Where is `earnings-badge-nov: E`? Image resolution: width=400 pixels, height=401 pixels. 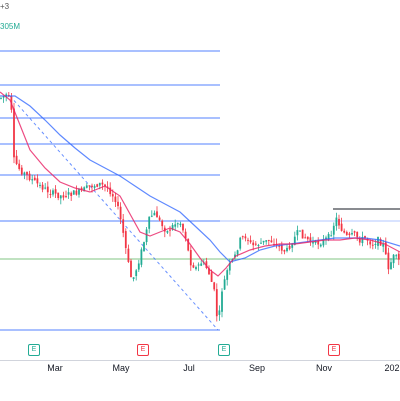 earnings-badge-nov: E is located at coordinates (334, 350).